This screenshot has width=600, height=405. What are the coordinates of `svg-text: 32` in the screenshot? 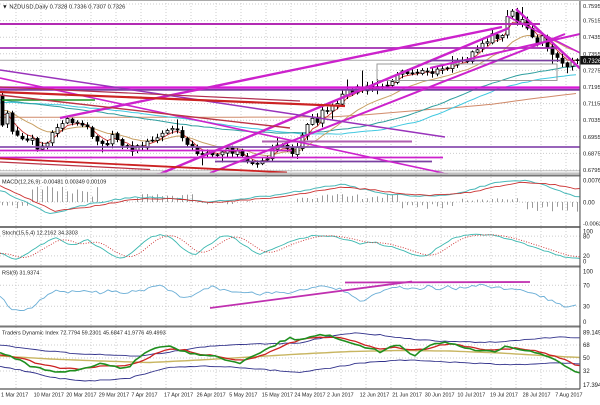 It's located at (586, 372).